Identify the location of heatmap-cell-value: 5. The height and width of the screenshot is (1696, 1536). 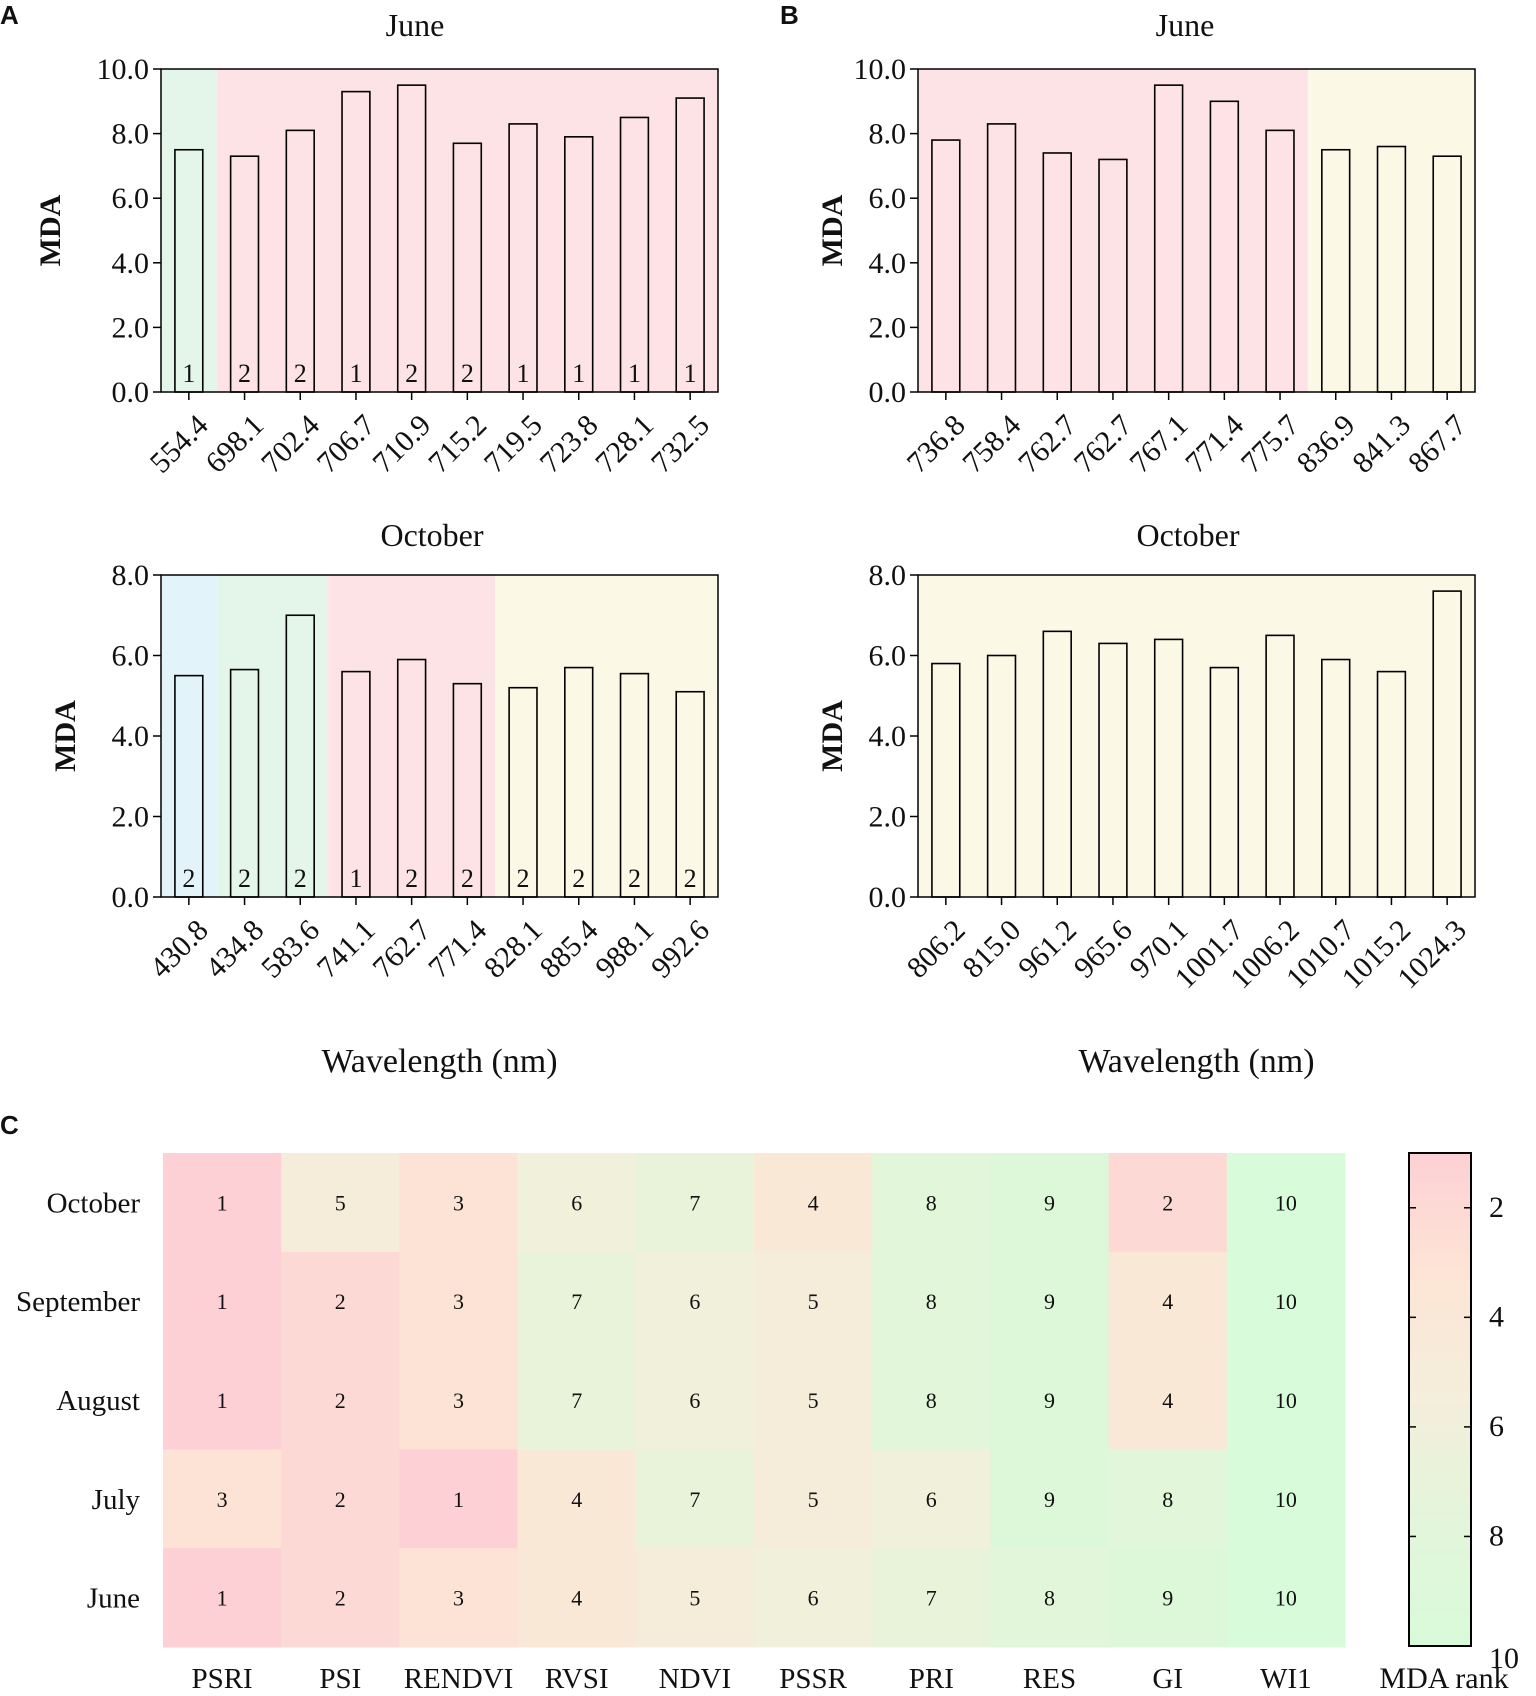
(694, 1598).